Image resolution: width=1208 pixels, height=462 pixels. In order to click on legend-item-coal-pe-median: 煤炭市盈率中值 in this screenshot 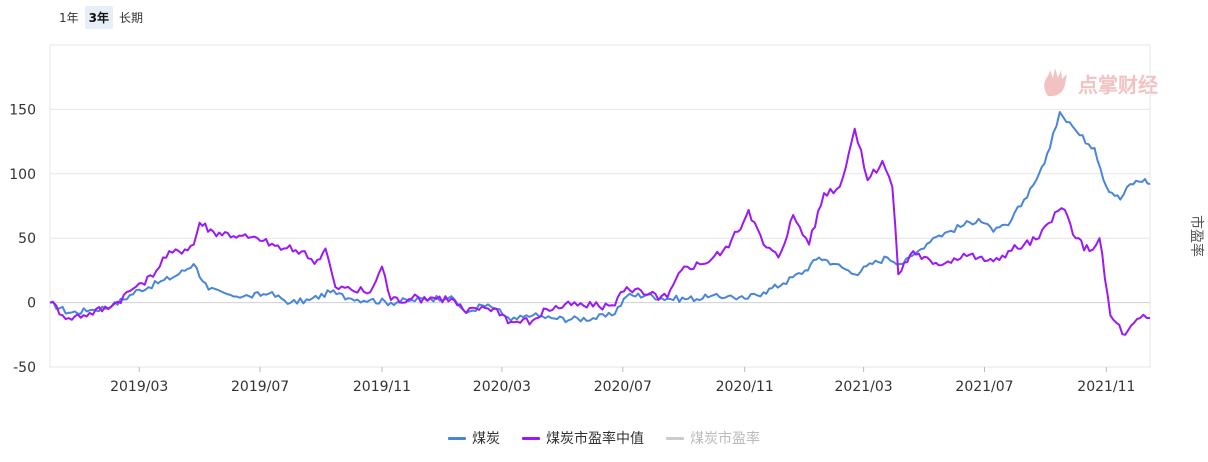, I will do `click(583, 438)`.